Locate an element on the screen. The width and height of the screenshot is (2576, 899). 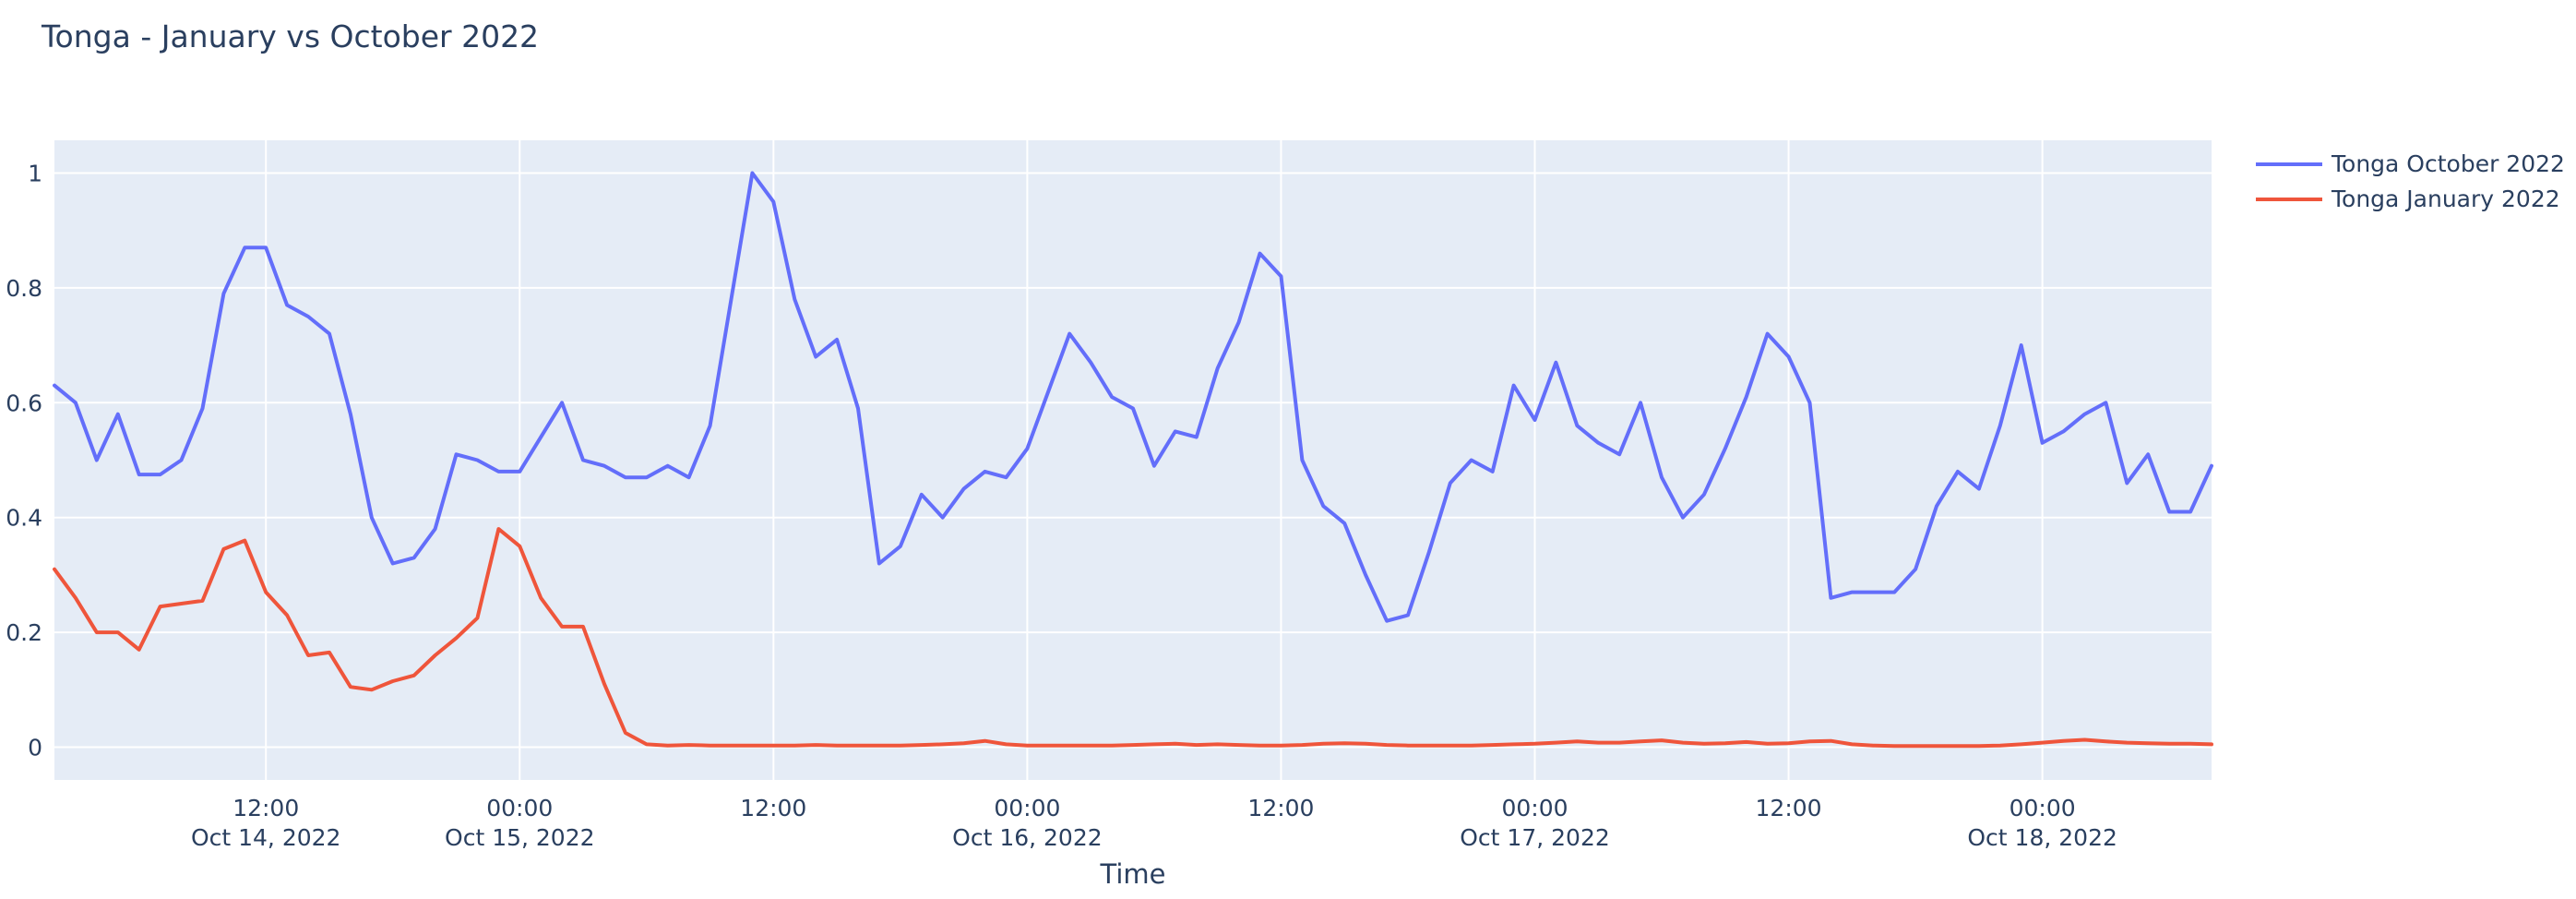
y-tick-label: 0.2 is located at coordinates (24, 633).